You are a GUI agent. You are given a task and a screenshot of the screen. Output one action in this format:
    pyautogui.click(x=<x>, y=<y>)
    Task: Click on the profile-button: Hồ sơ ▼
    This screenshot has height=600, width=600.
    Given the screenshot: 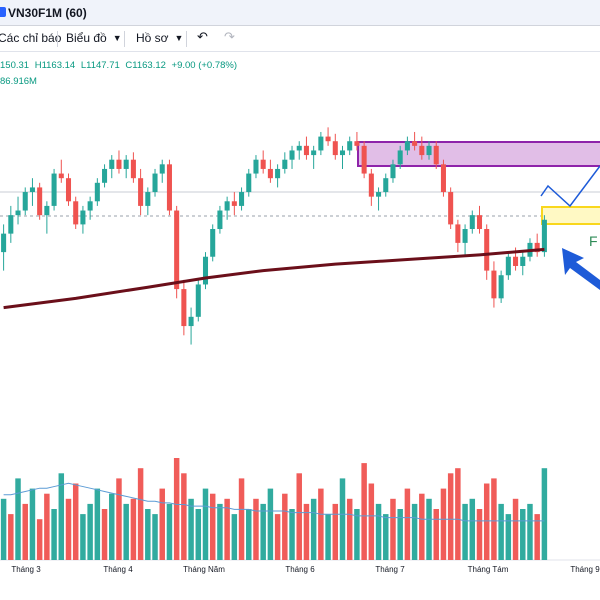 What is the action you would take?
    pyautogui.click(x=159, y=38)
    